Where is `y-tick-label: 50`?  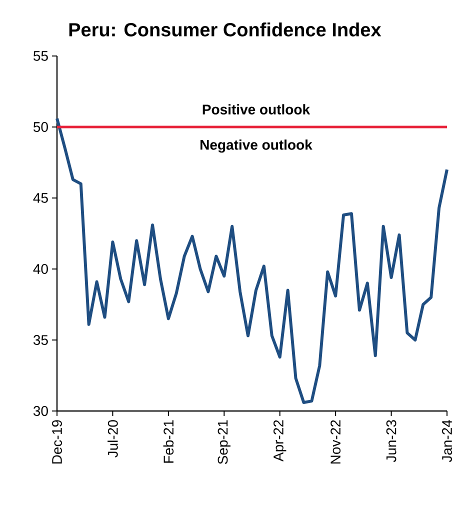 y-tick-label: 50 is located at coordinates (40, 127).